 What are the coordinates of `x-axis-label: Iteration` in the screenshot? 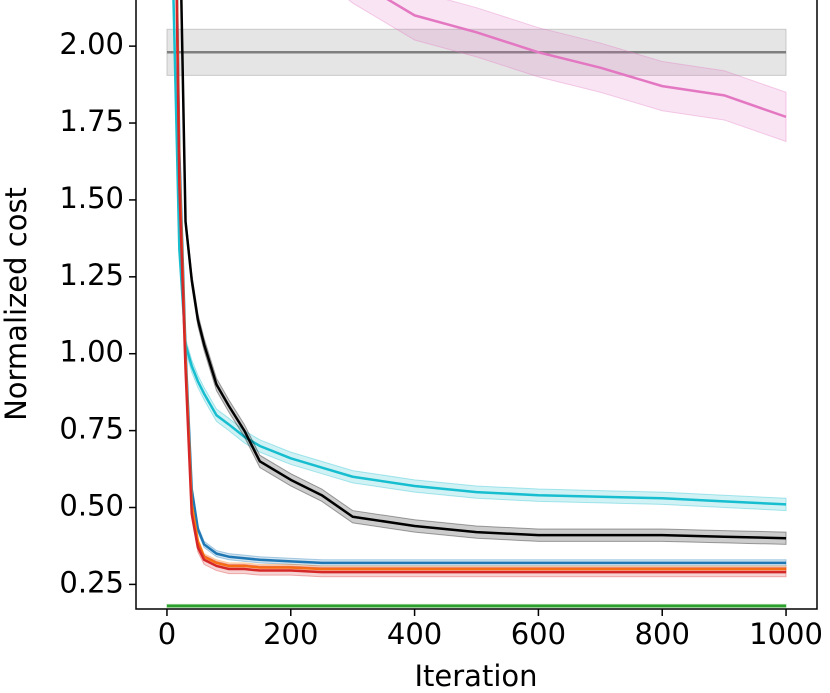 It's located at (475, 676).